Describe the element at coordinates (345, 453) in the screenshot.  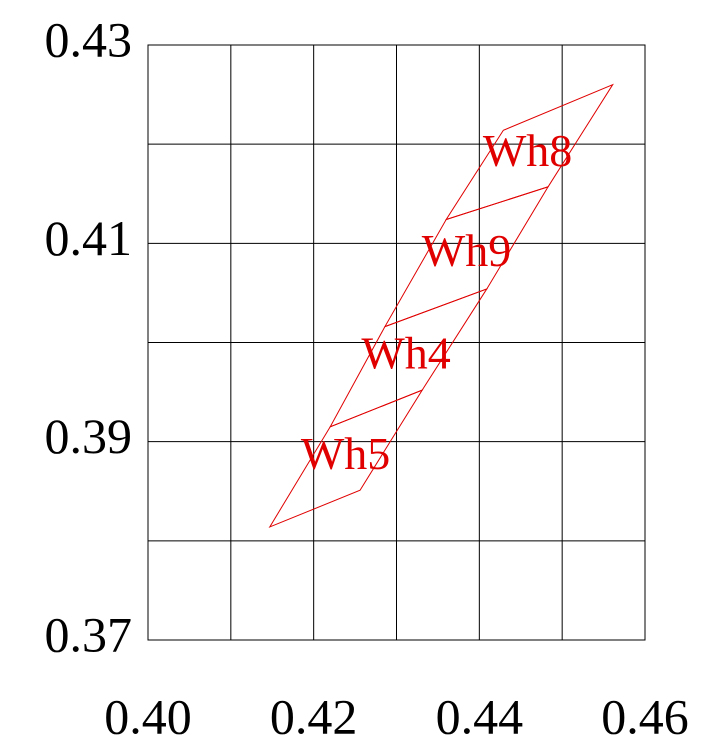
I see `region-label: Wh5` at that location.